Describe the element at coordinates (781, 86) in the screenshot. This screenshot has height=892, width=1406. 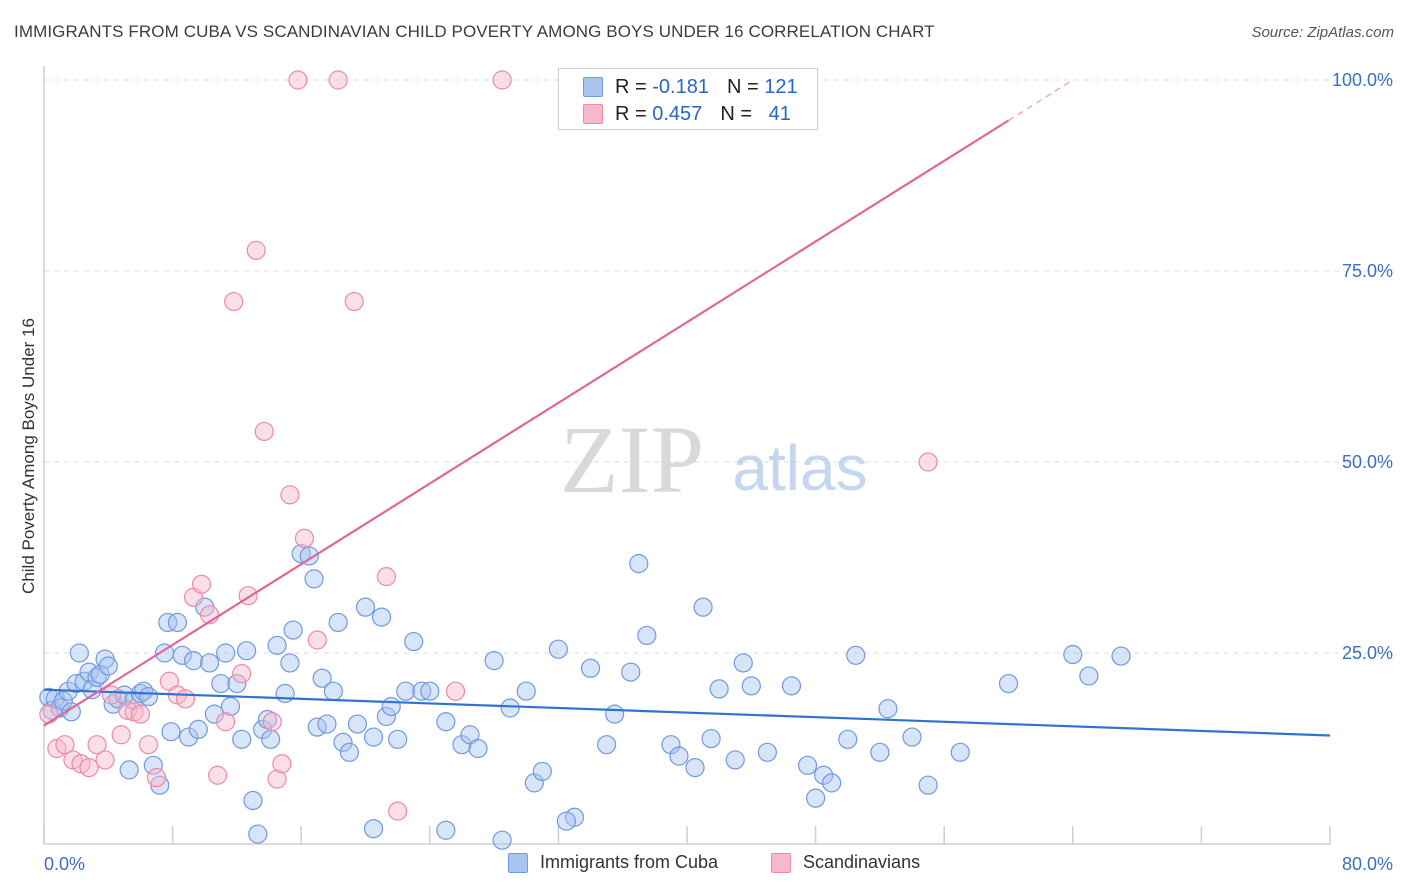
I see `n-value: 121` at that location.